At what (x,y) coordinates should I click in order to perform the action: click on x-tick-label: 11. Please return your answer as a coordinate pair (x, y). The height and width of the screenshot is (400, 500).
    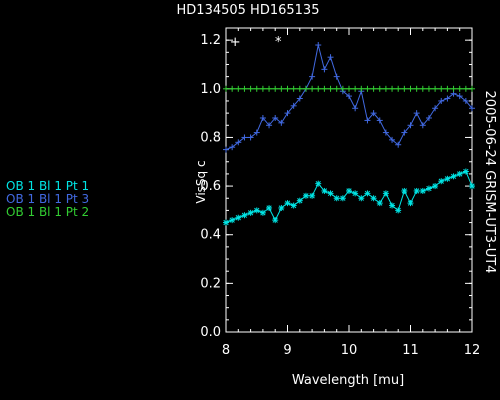
    Looking at the image, I should click on (410, 350).